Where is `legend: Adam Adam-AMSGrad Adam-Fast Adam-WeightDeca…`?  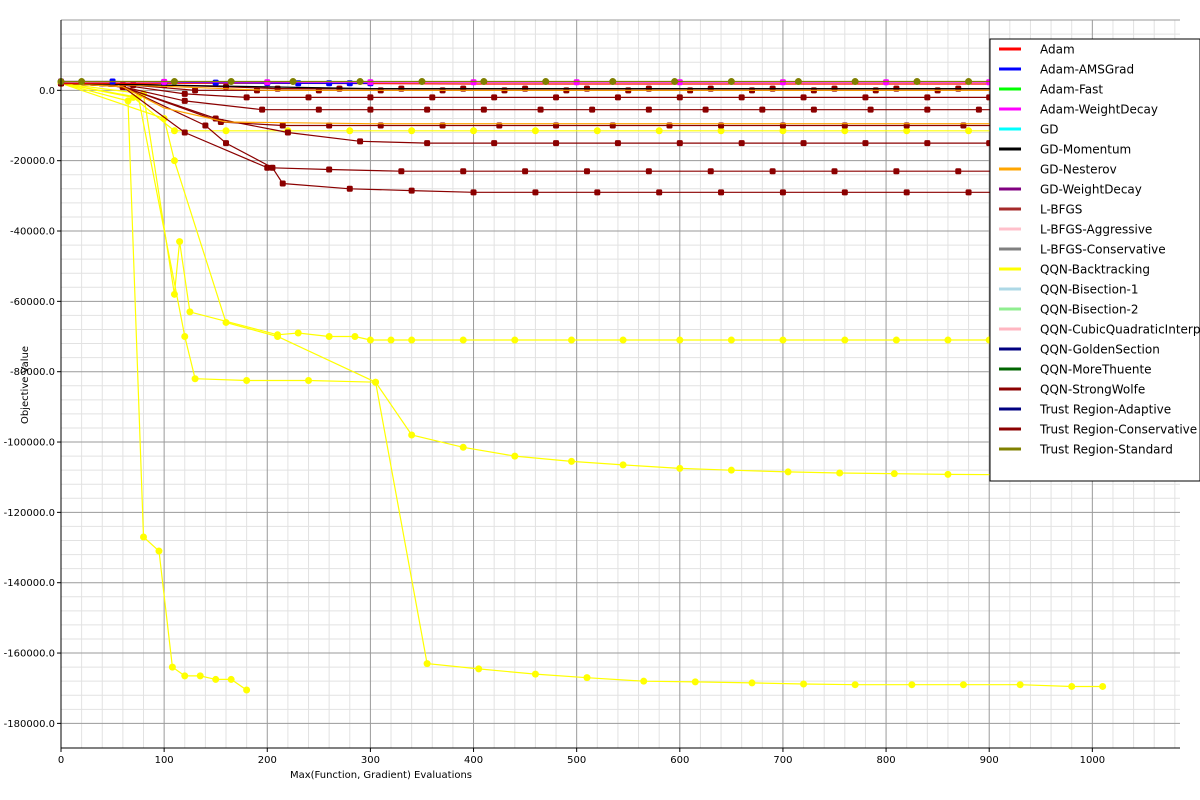 legend: Adam Adam-AMSGrad Adam-Fast Adam-WeightDeca… is located at coordinates (1094, 260).